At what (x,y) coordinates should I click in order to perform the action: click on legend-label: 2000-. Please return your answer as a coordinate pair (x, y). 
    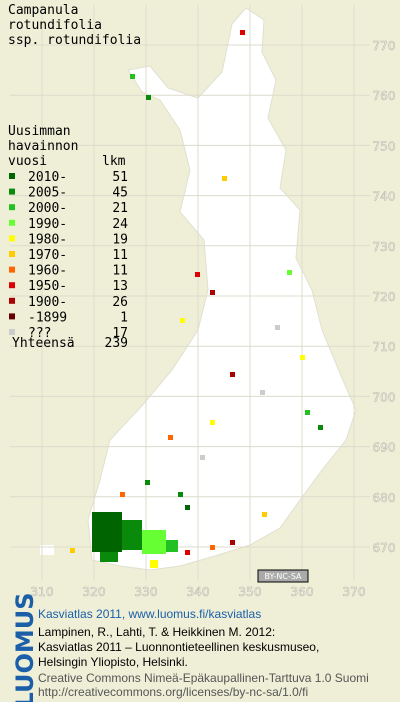
    Looking at the image, I should click on (47, 208).